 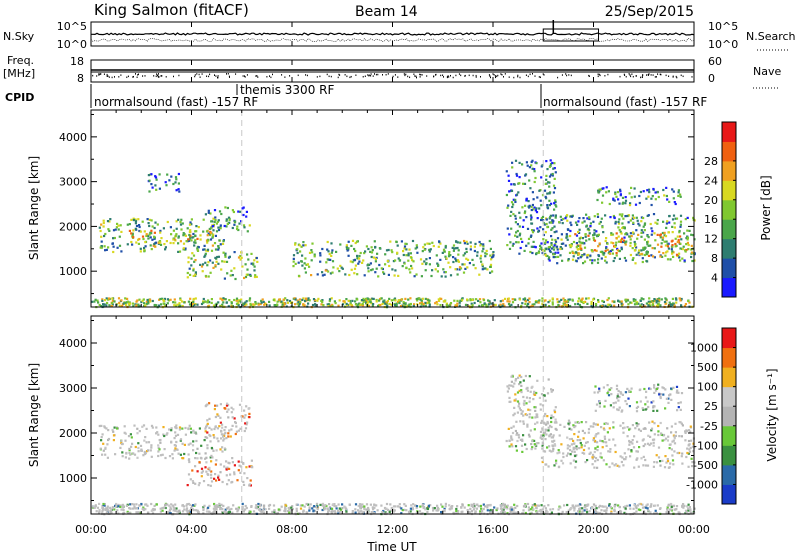 I want to click on freq-tick-top: 18, so click(x=77, y=61).